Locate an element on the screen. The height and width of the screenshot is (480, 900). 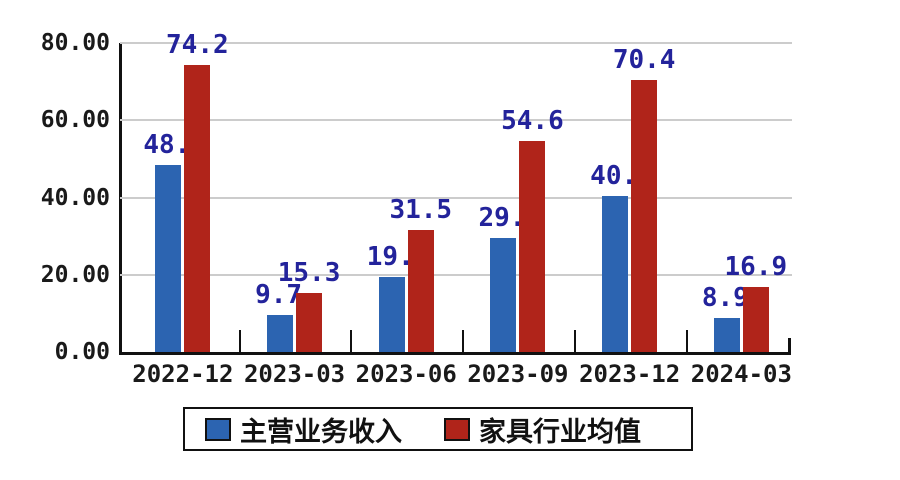
y-axis-line is located at coordinates (120, 199).